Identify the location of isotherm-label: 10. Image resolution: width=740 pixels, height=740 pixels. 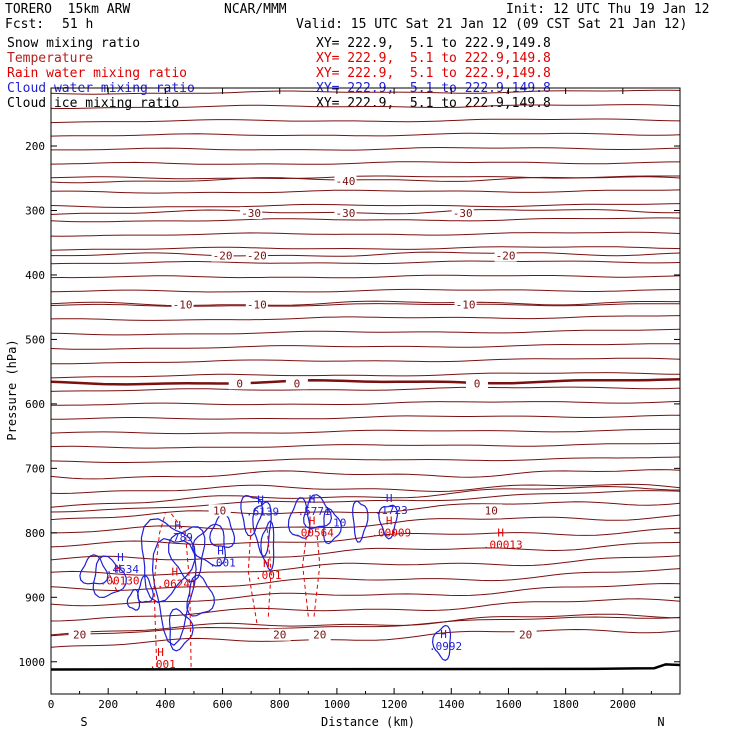
(219, 510).